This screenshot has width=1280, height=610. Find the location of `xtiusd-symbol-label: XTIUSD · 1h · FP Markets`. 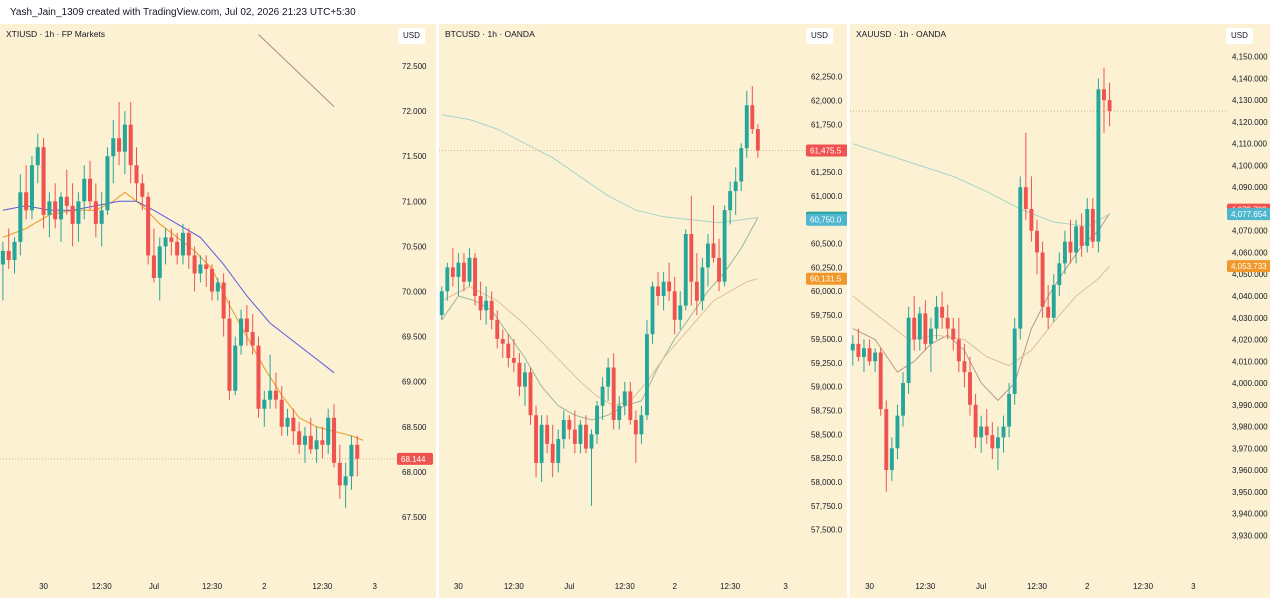

xtiusd-symbol-label: XTIUSD · 1h · FP Markets is located at coordinates (56, 34).